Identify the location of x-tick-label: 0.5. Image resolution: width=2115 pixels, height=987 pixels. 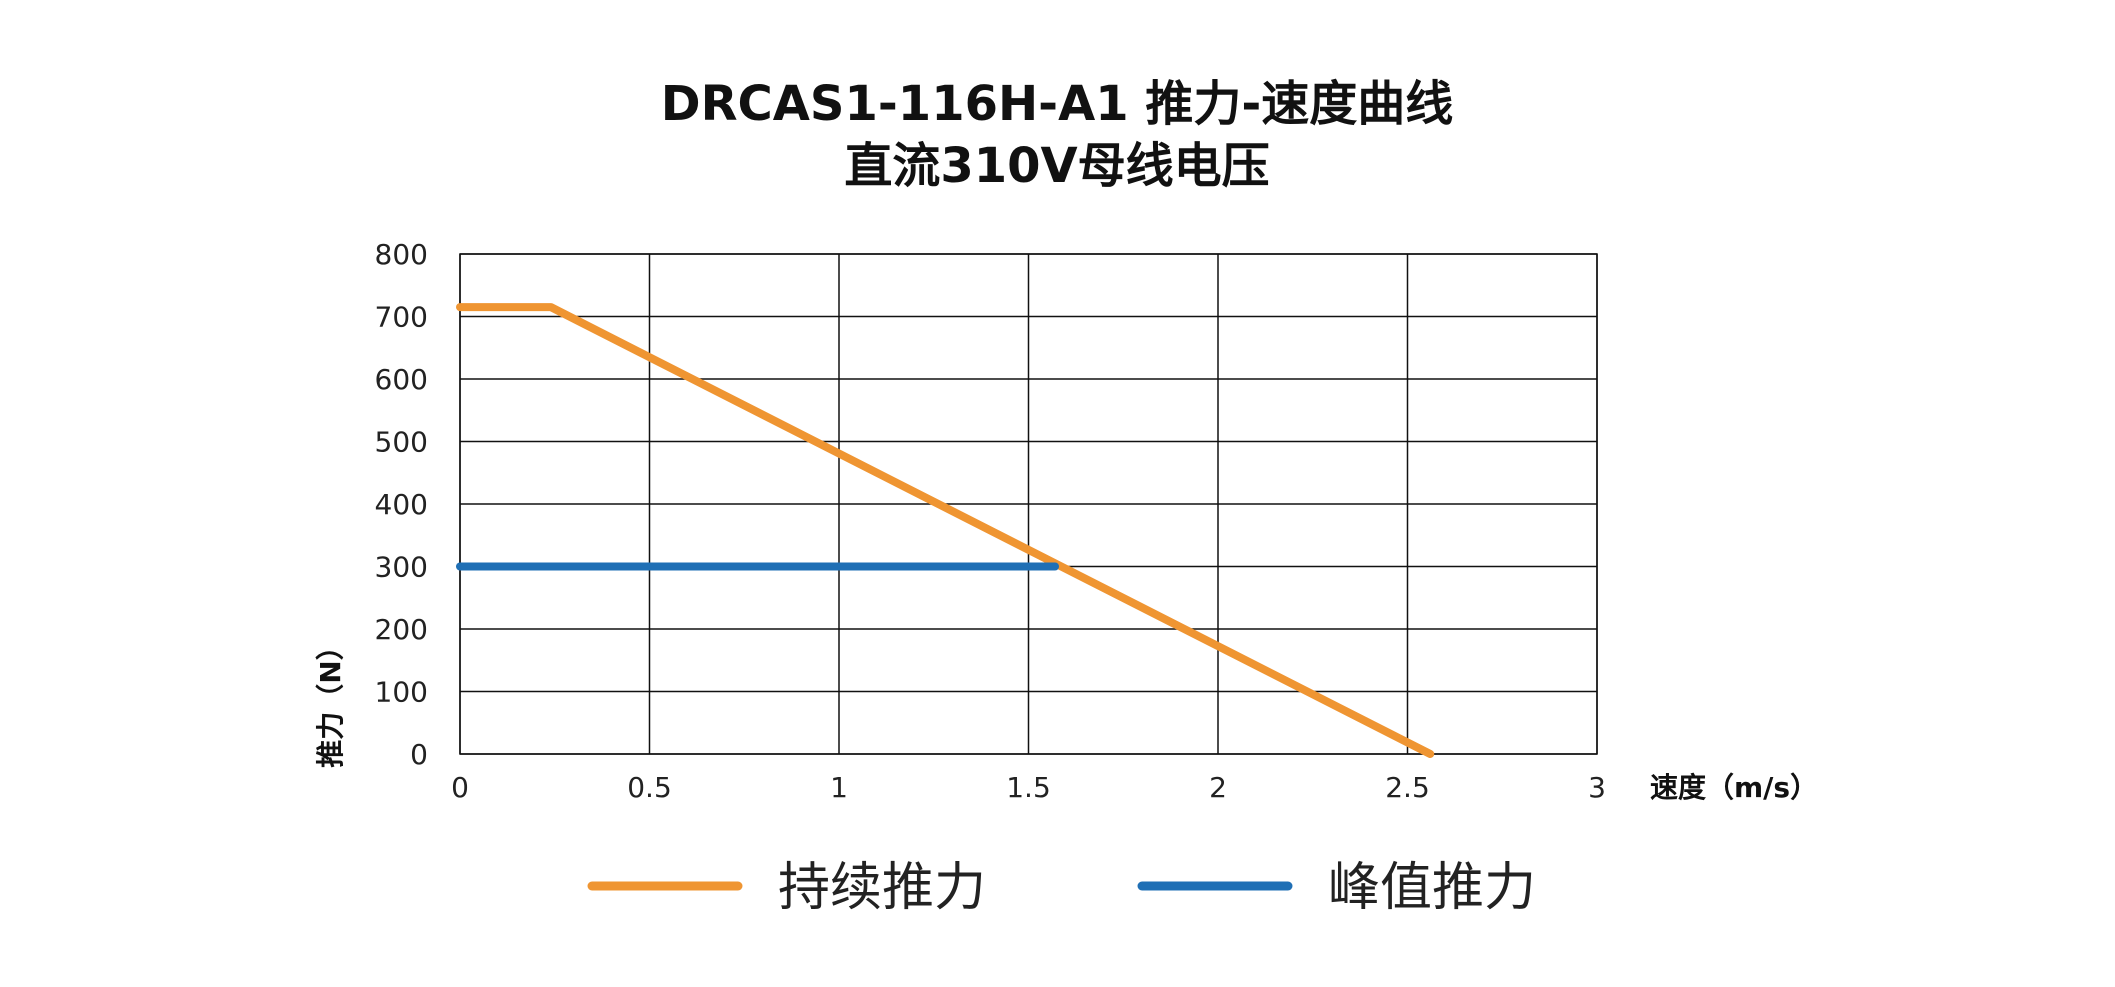
(649, 787).